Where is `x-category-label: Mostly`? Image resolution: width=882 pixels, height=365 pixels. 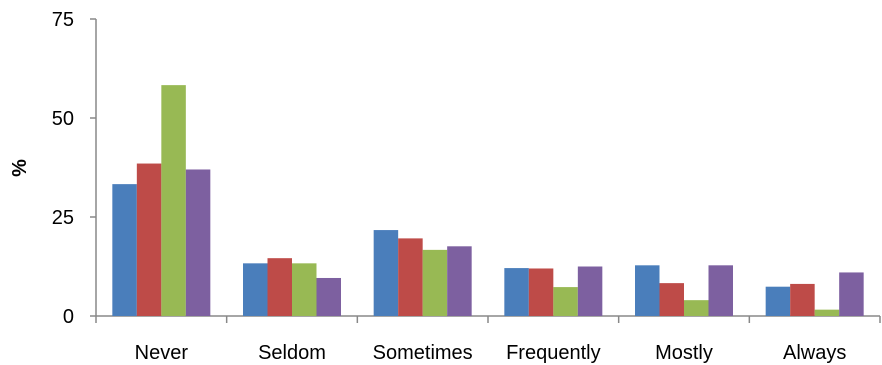
x-category-label: Mostly is located at coordinates (684, 353).